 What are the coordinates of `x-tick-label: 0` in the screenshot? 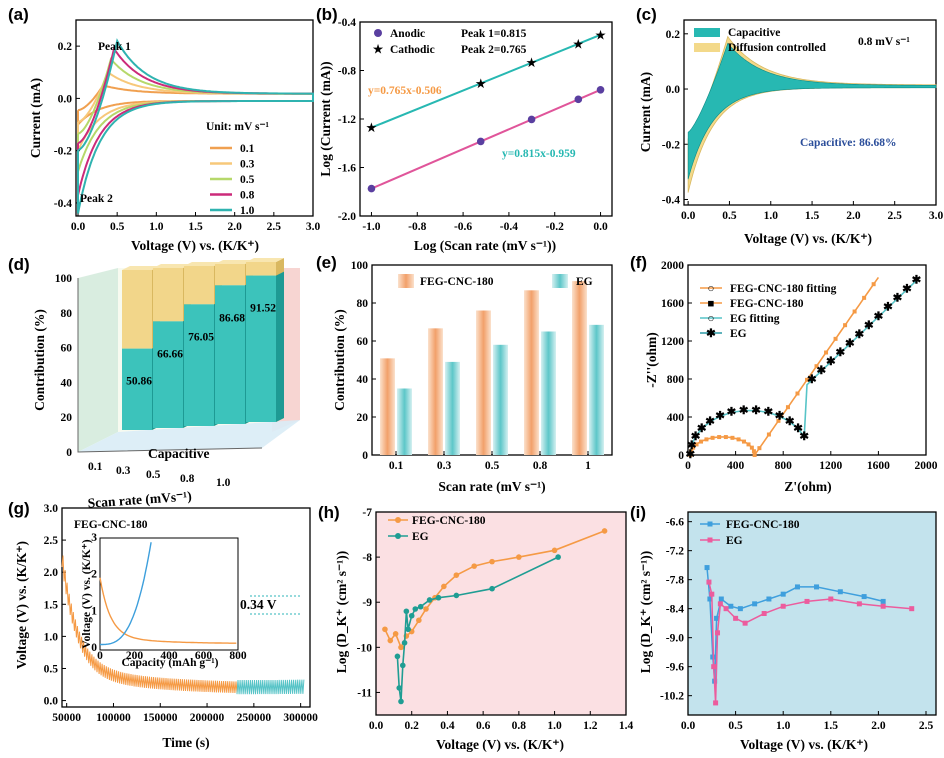 It's located at (688, 466).